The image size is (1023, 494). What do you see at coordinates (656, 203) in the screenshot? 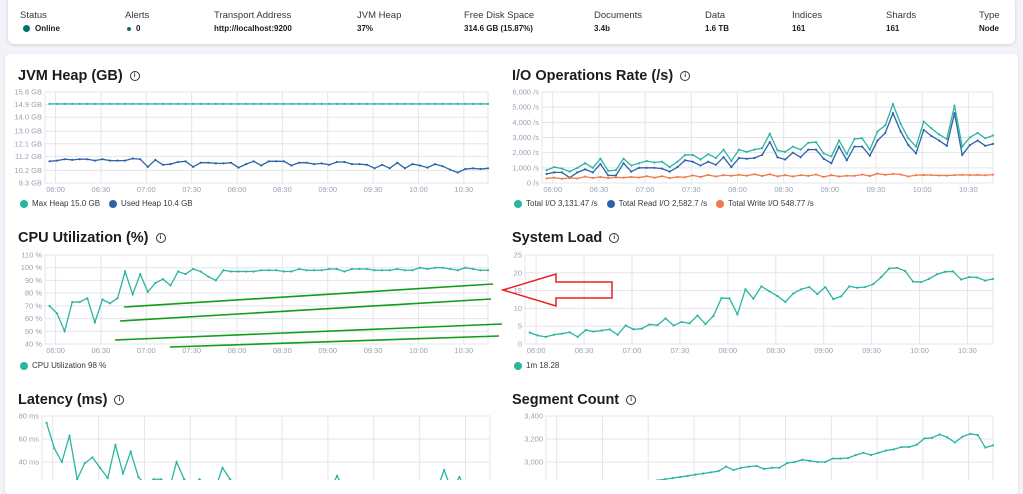
I see `legend-item: Total Read I/O 2,582.7 /s` at bounding box center [656, 203].